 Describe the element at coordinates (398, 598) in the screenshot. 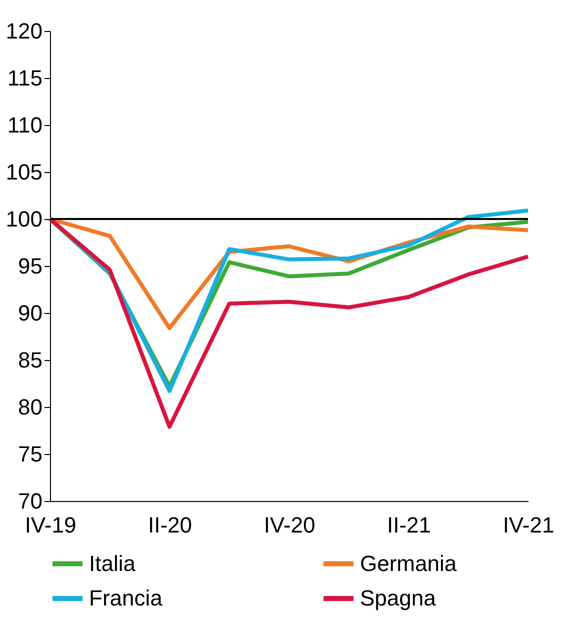

I see `legend-label: Spagna` at that location.